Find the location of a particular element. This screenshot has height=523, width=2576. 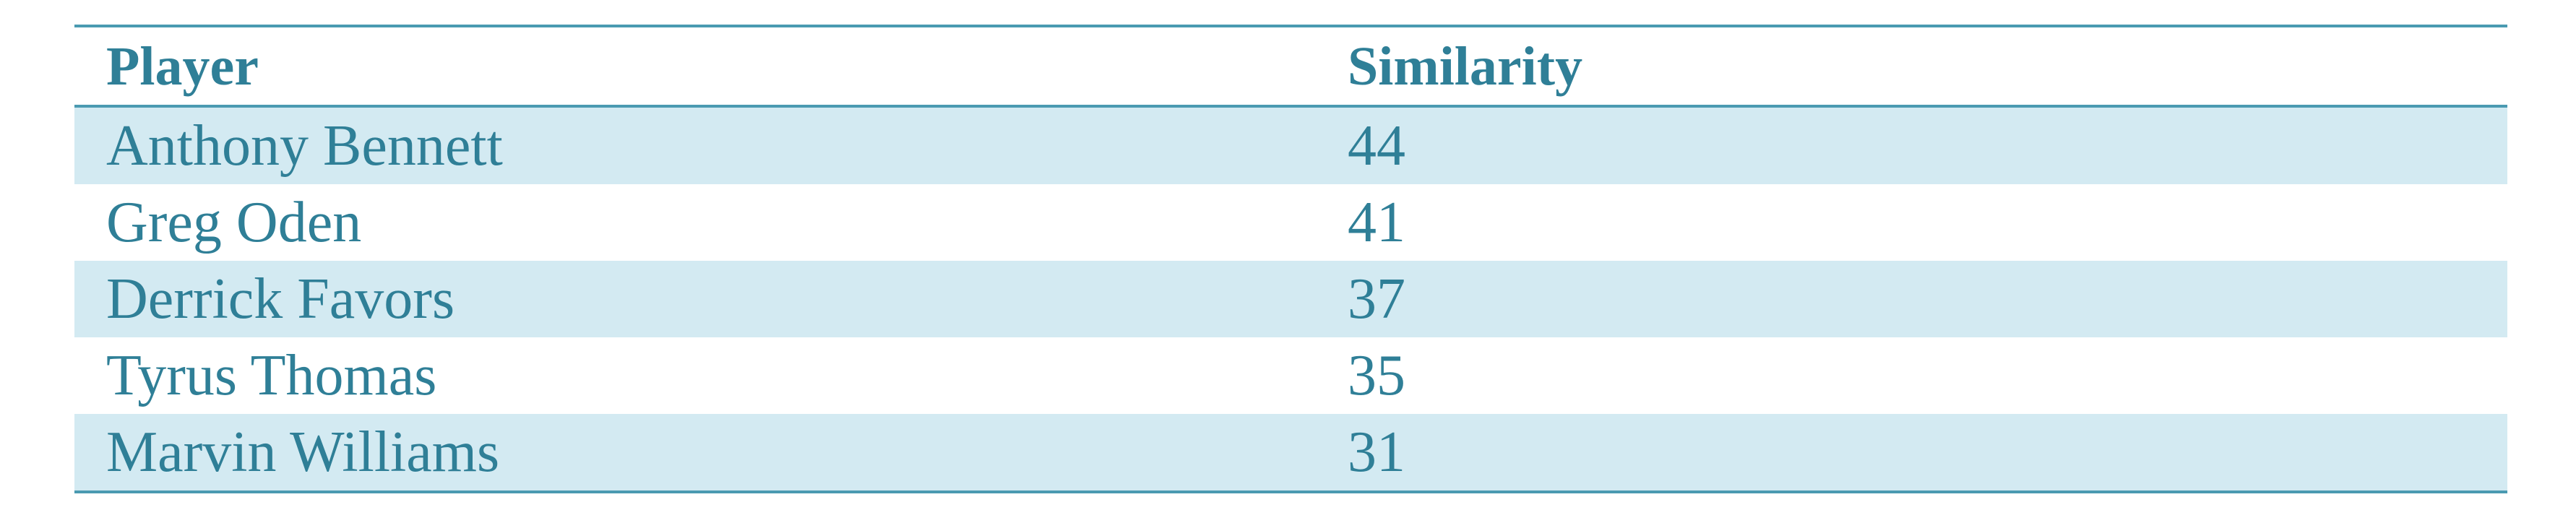

player-name: Marvin Williams is located at coordinates (303, 452).